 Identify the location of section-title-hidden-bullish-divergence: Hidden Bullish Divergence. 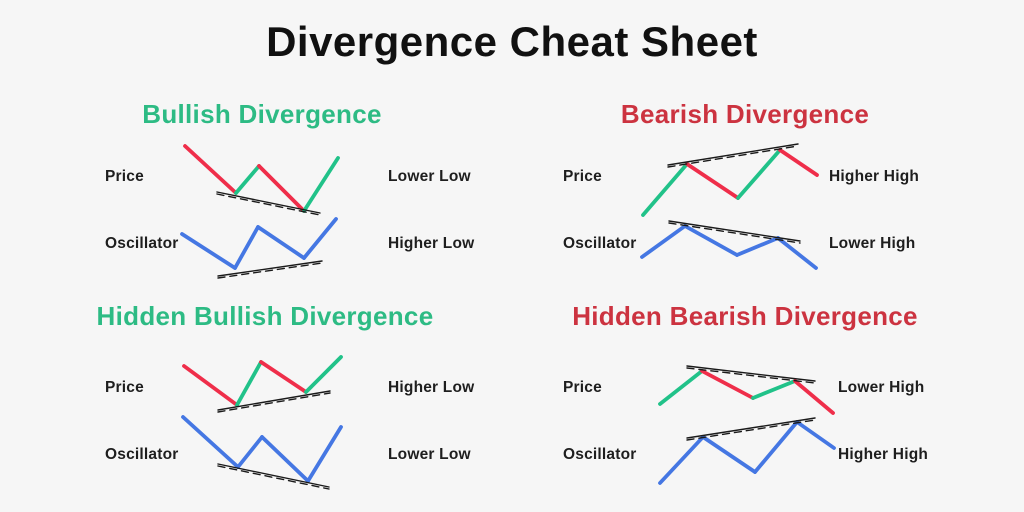
(265, 316).